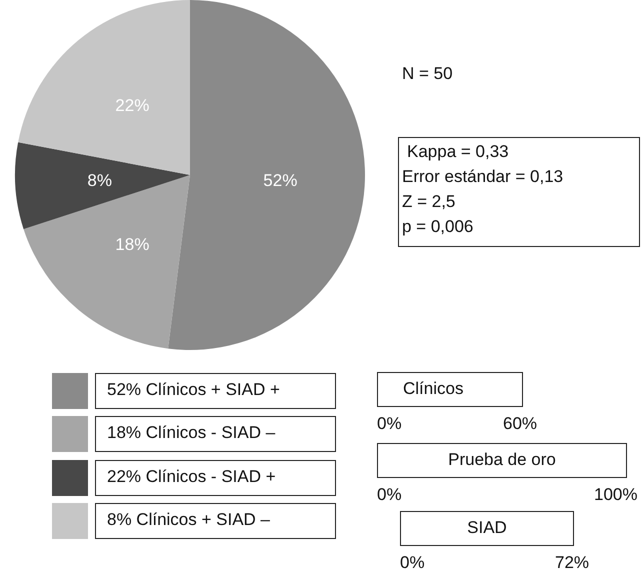 The height and width of the screenshot is (573, 642). What do you see at coordinates (191, 433) in the screenshot?
I see `legend-label: 18% Clínicos - SIAD –` at bounding box center [191, 433].